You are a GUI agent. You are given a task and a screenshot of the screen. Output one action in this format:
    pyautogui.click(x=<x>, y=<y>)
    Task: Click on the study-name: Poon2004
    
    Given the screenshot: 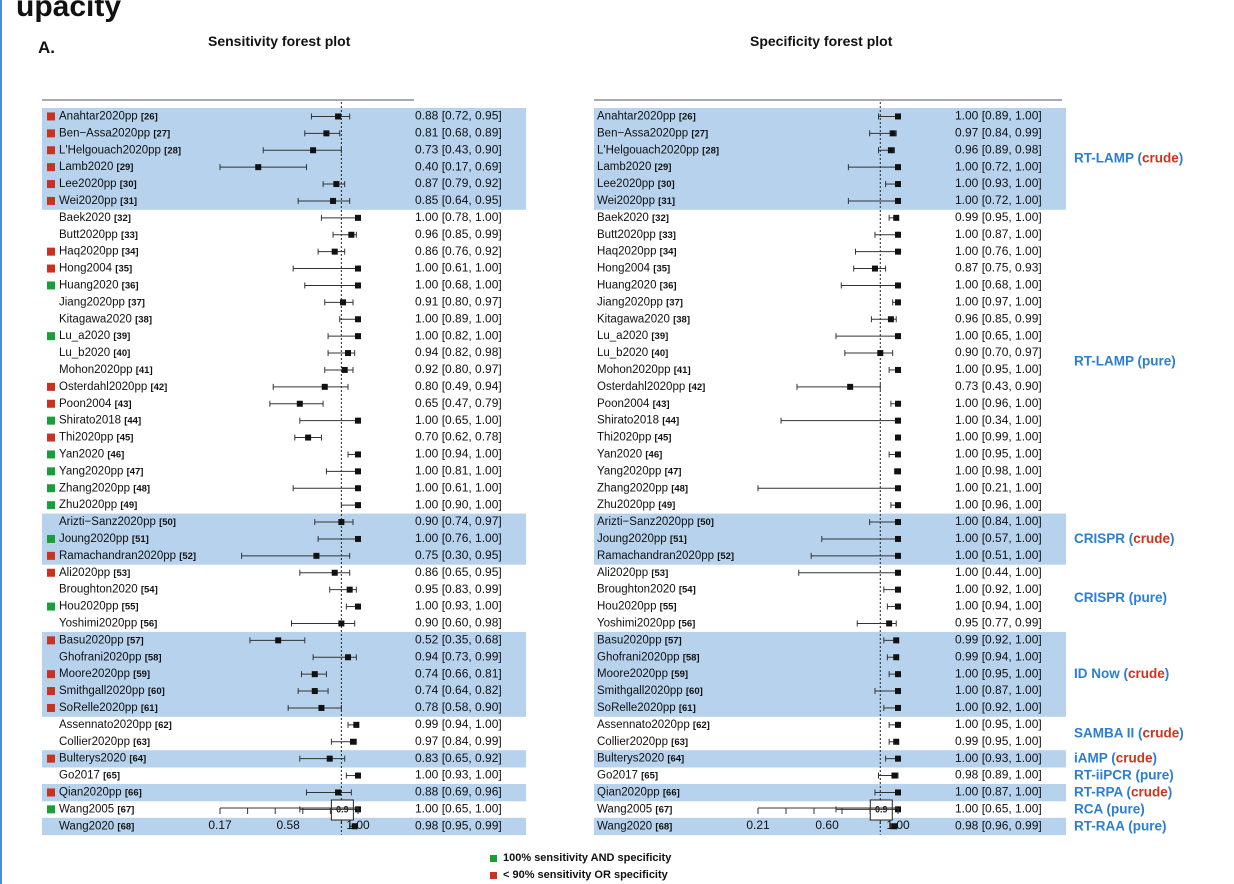 What is the action you would take?
    pyautogui.click(x=625, y=404)
    